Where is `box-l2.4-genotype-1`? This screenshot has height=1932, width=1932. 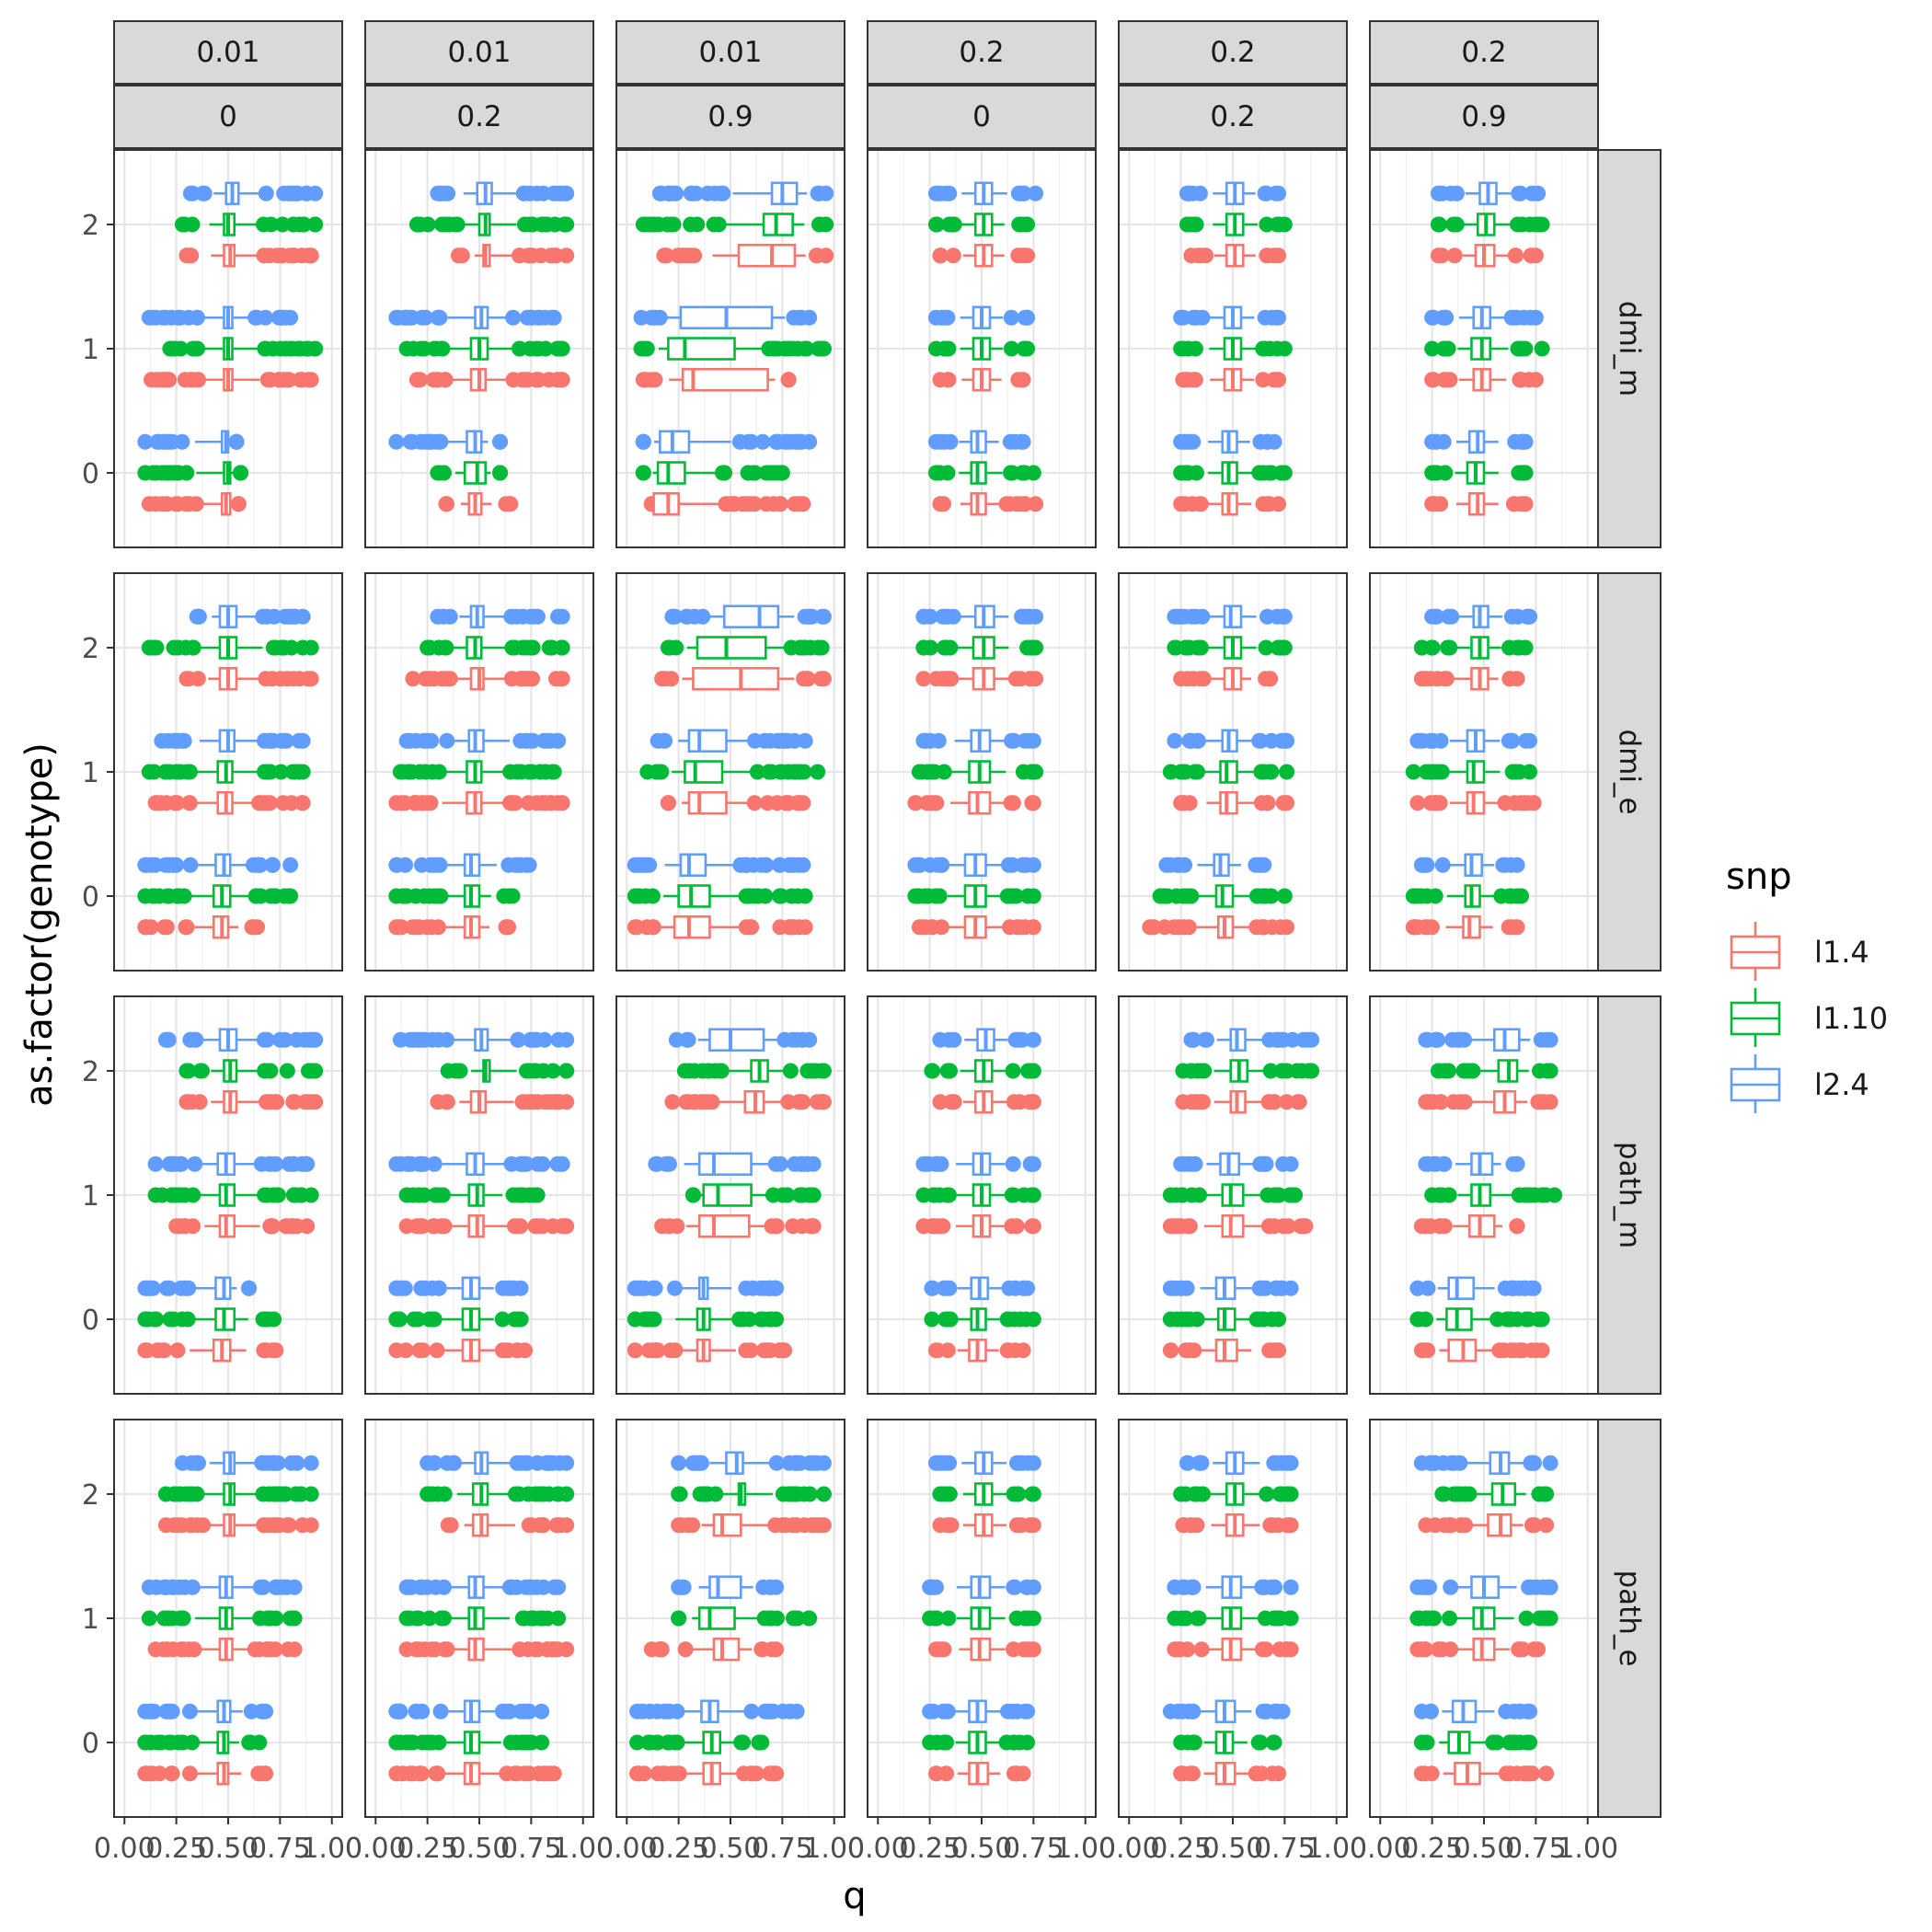
box-l2.4-genotype-1 is located at coordinates (479, 1164).